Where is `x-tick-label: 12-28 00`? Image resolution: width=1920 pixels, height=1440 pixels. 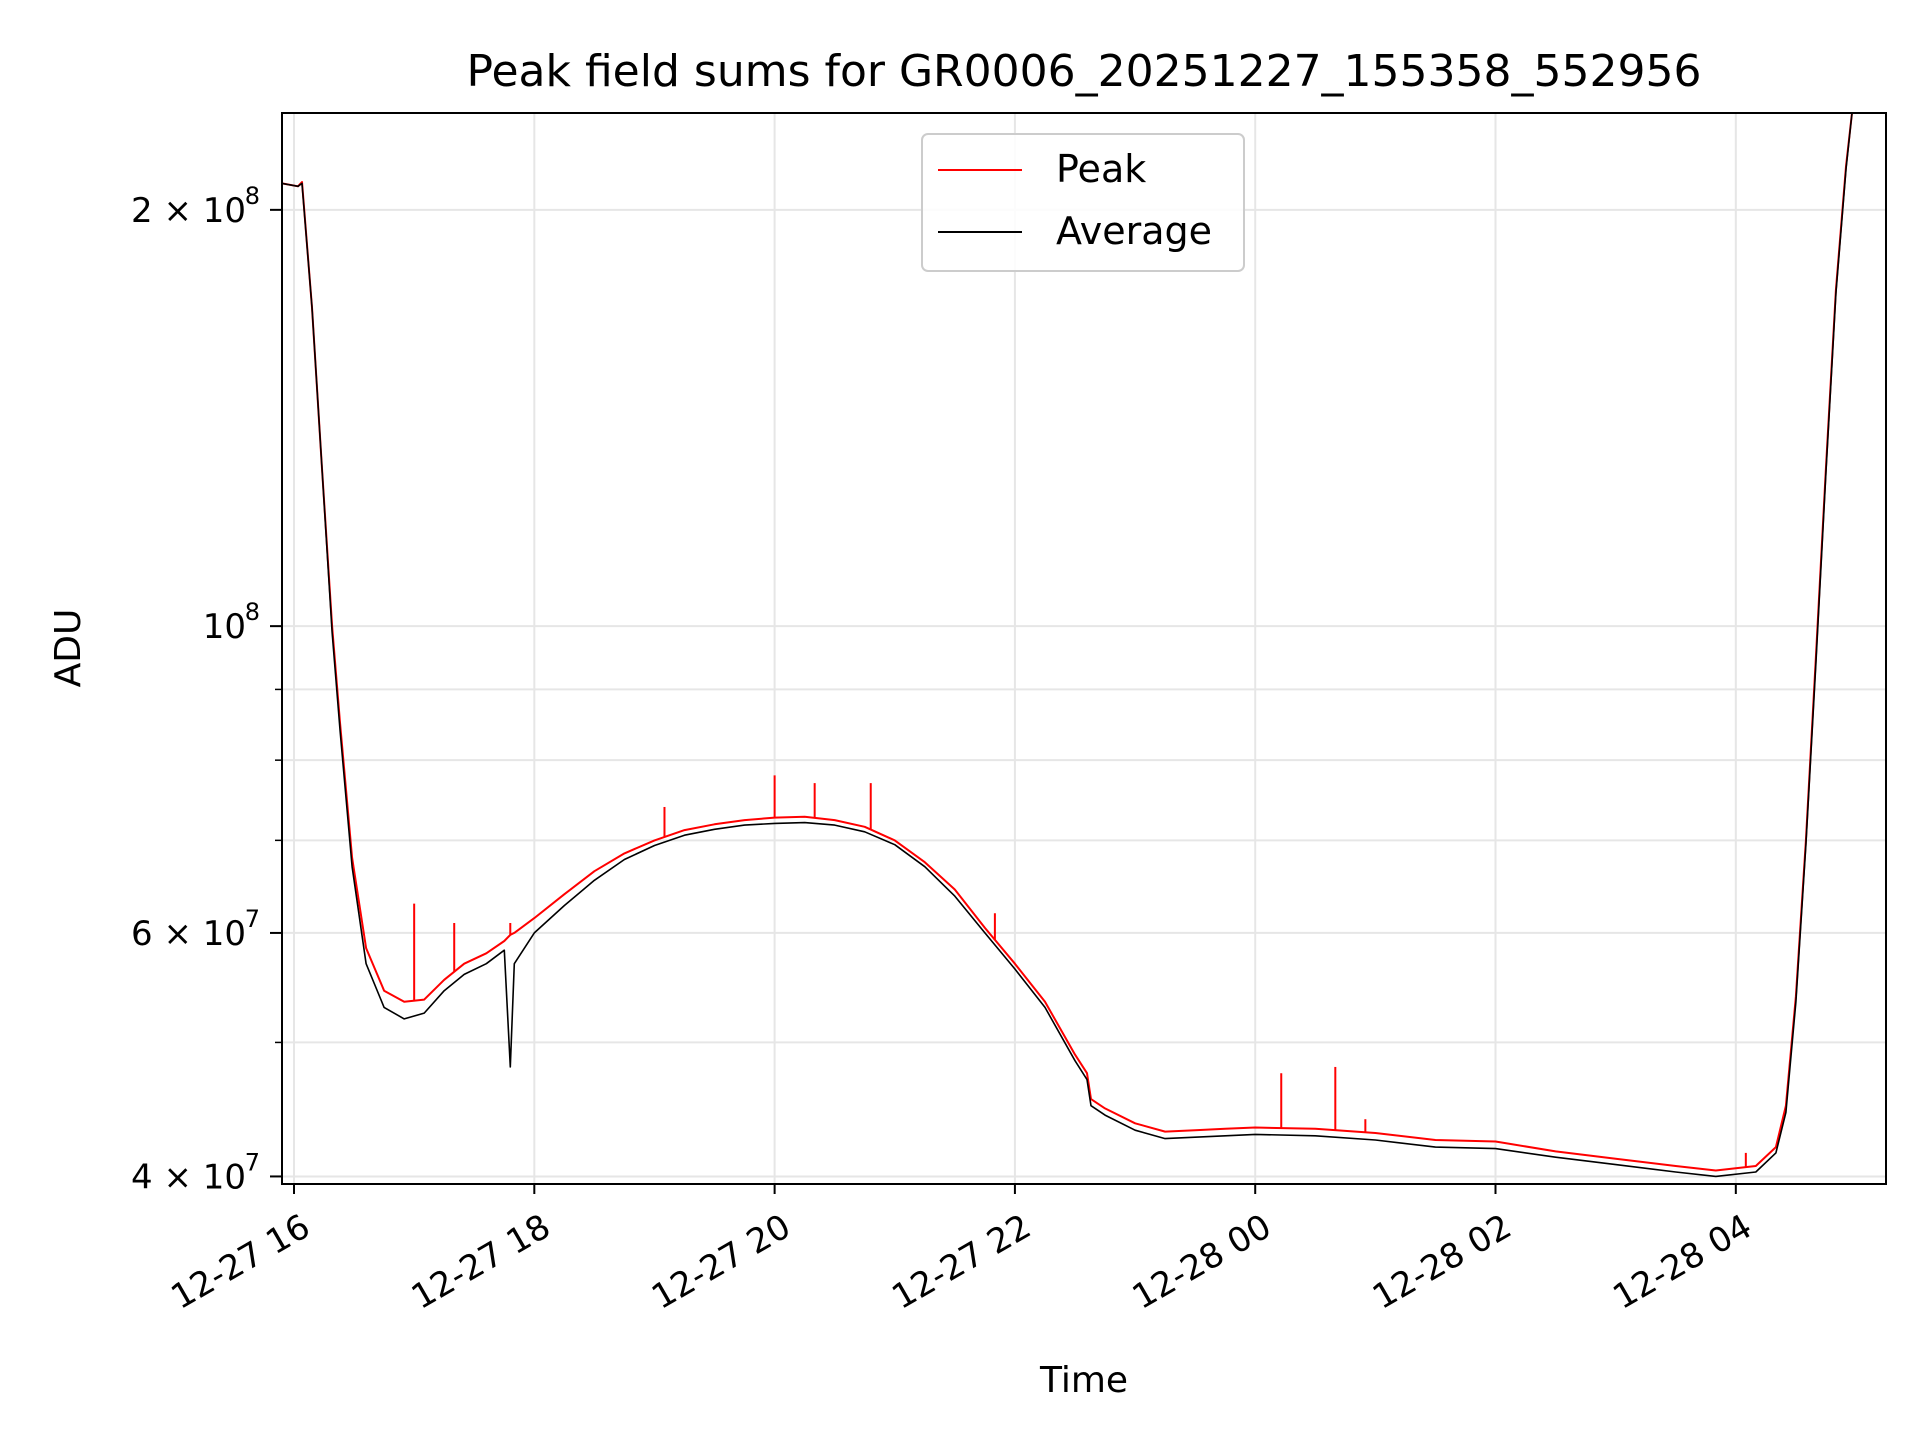 x-tick-label: 12-28 00 is located at coordinates (1202, 1262).